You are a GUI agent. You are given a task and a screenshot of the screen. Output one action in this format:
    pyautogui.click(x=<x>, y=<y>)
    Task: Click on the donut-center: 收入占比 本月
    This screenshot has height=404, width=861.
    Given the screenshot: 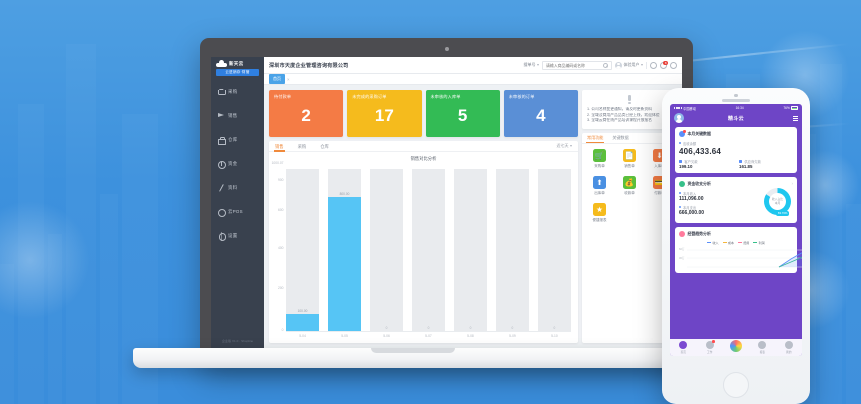 What is the action you would take?
    pyautogui.click(x=777, y=201)
    